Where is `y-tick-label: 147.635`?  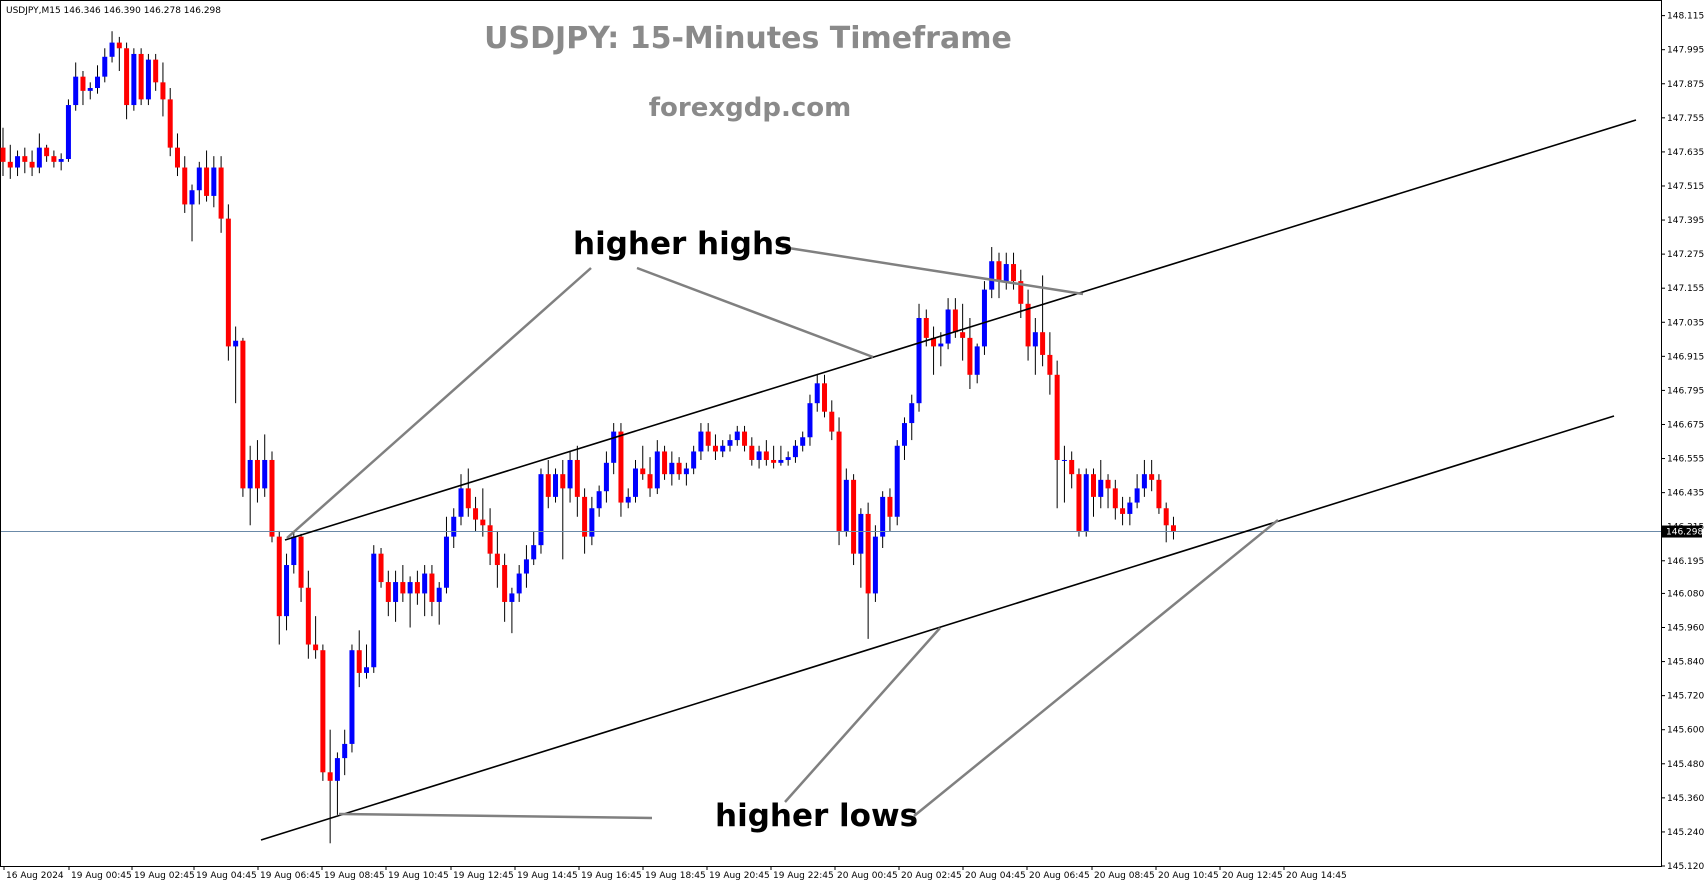 y-tick-label: 147.635 is located at coordinates (1685, 153).